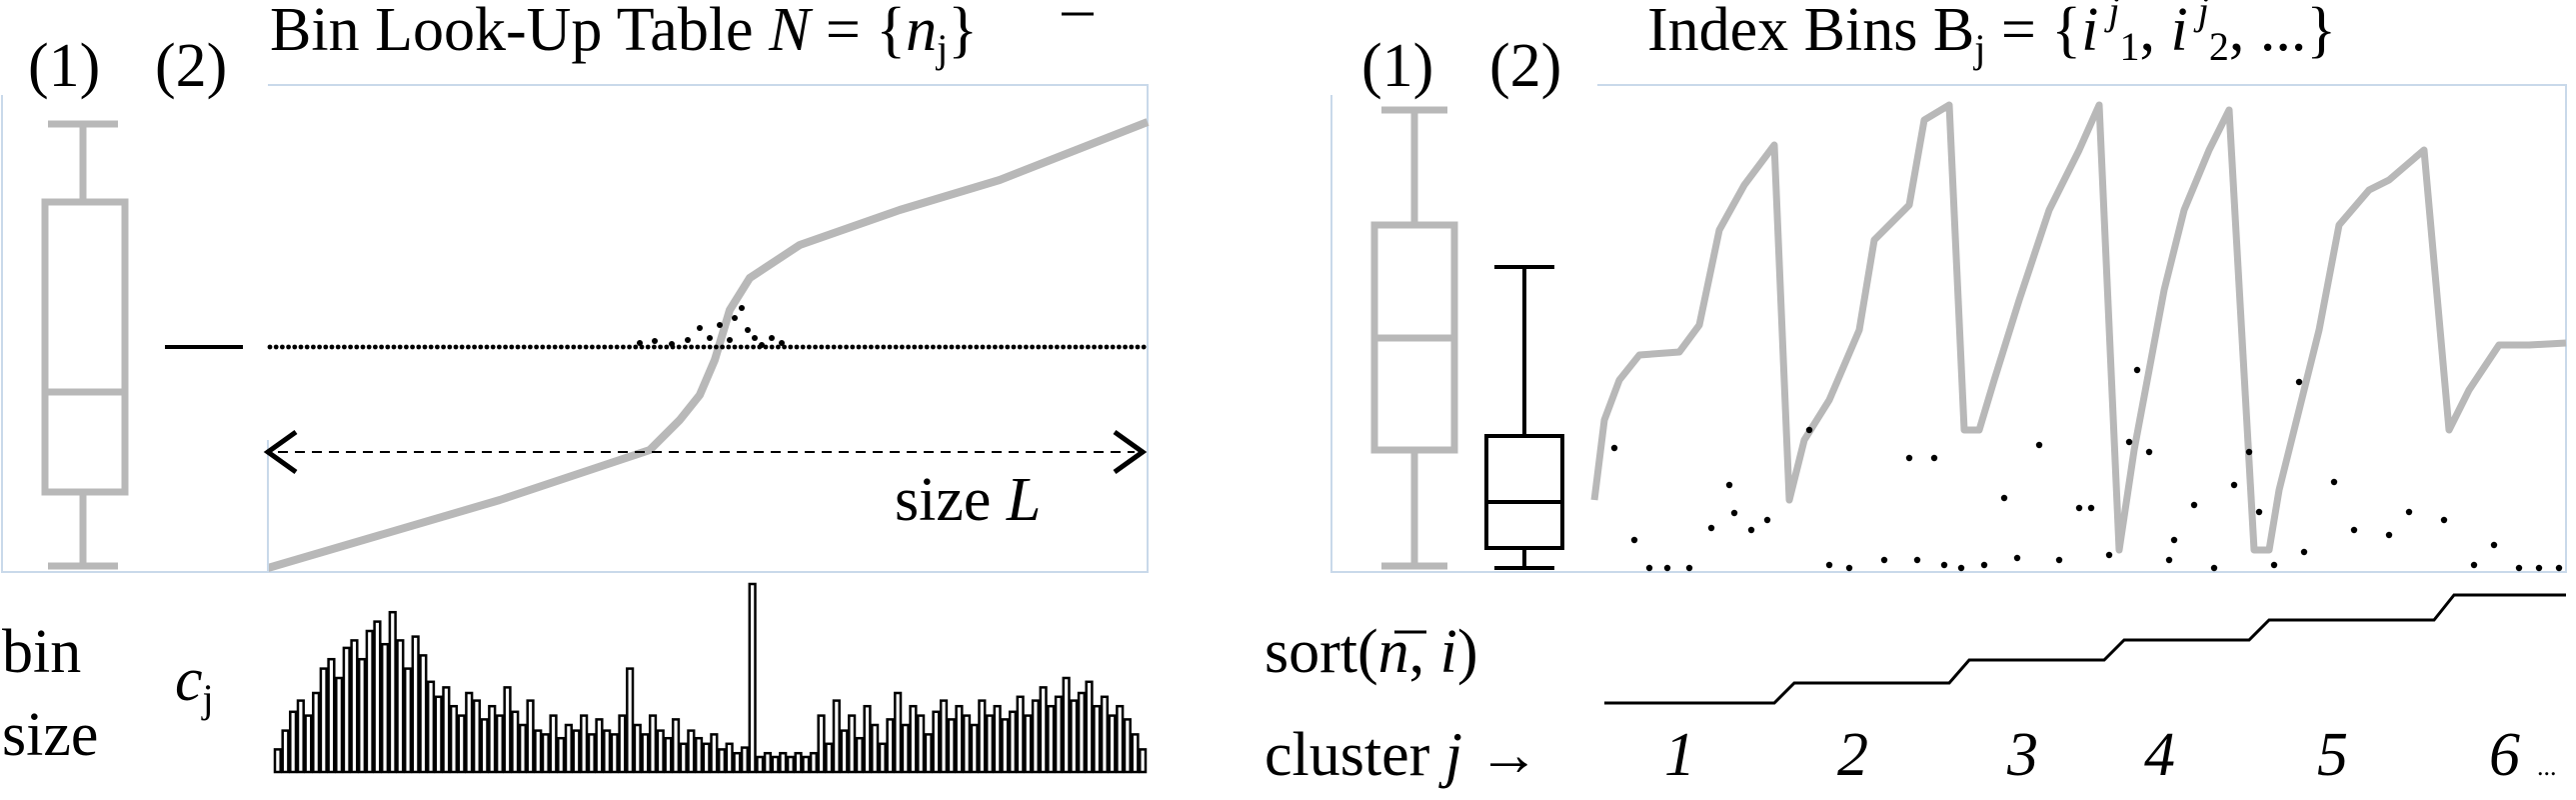 Image resolution: width=2576 pixels, height=800 pixels. What do you see at coordinates (1371, 652) in the screenshot?
I see `sort-label: sort(n, i)` at bounding box center [1371, 652].